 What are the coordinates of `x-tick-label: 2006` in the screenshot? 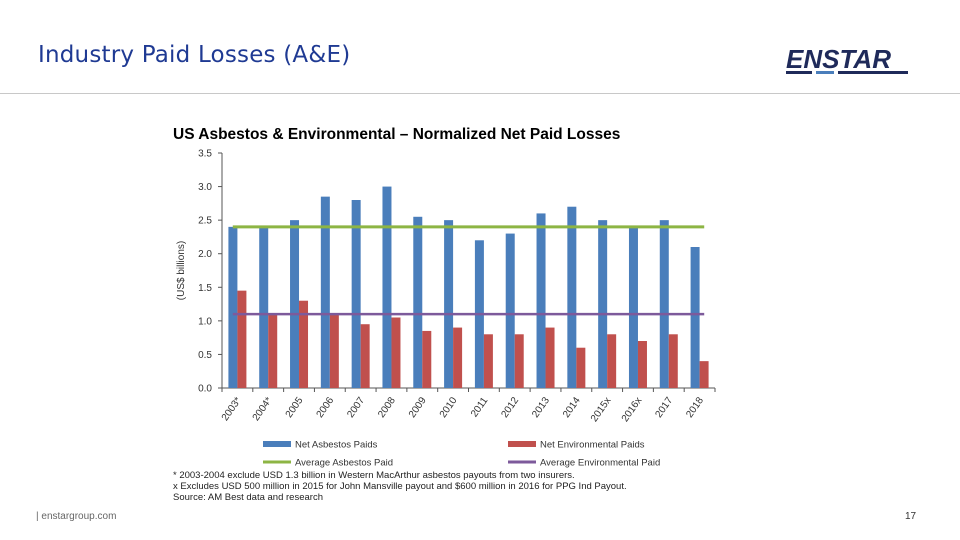 It's located at (326, 407).